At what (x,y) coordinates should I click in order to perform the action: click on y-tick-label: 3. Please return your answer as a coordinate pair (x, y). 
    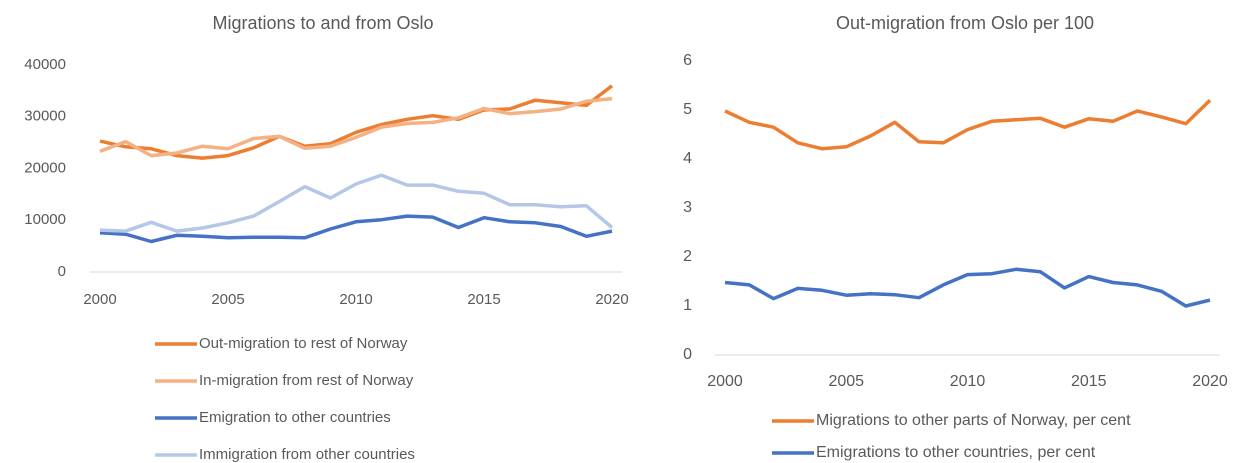
    Looking at the image, I should click on (687, 207).